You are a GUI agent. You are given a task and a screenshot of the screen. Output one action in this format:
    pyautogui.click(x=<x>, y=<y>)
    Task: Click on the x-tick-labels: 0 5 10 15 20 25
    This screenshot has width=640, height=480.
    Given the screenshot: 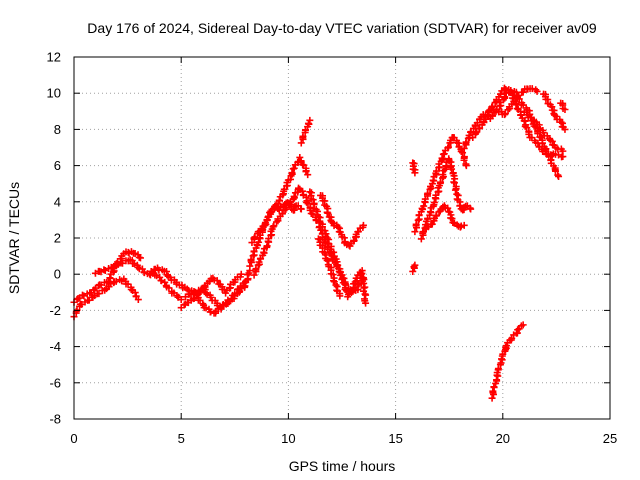 What is the action you would take?
    pyautogui.click(x=343, y=438)
    